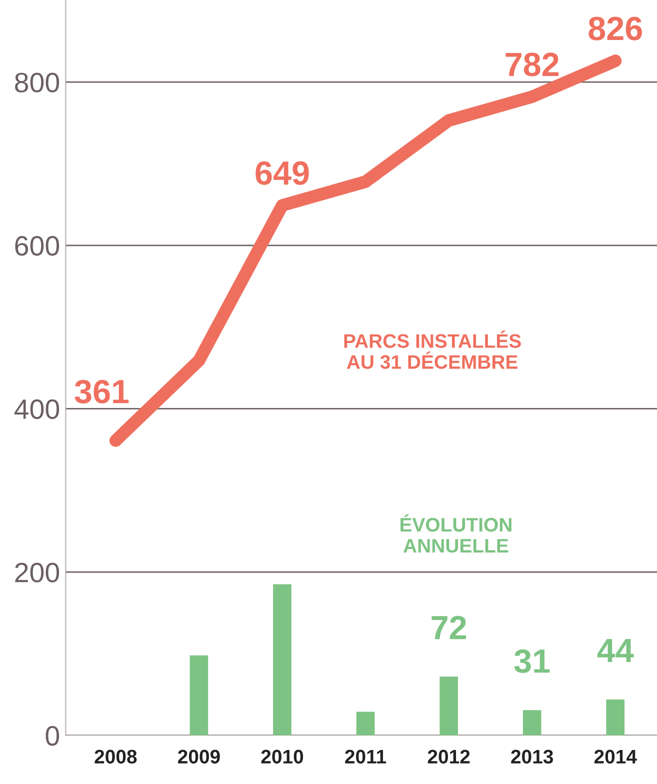 Image resolution: width=657 pixels, height=784 pixels. Describe the element at coordinates (456, 533) in the screenshot. I see `annotation: ÉVOLUTION ANNUELLE` at that location.